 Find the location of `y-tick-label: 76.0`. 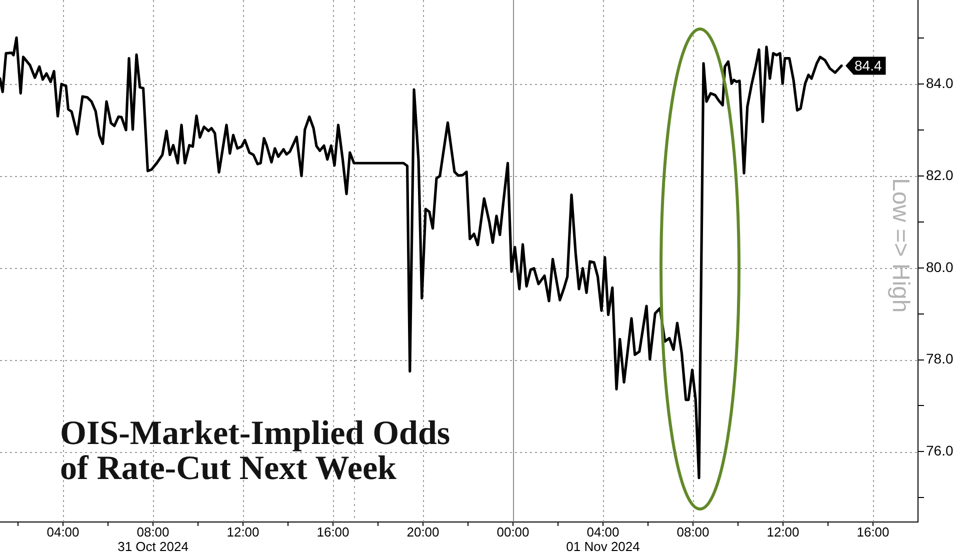

y-tick-label: 76.0 is located at coordinates (940, 450).